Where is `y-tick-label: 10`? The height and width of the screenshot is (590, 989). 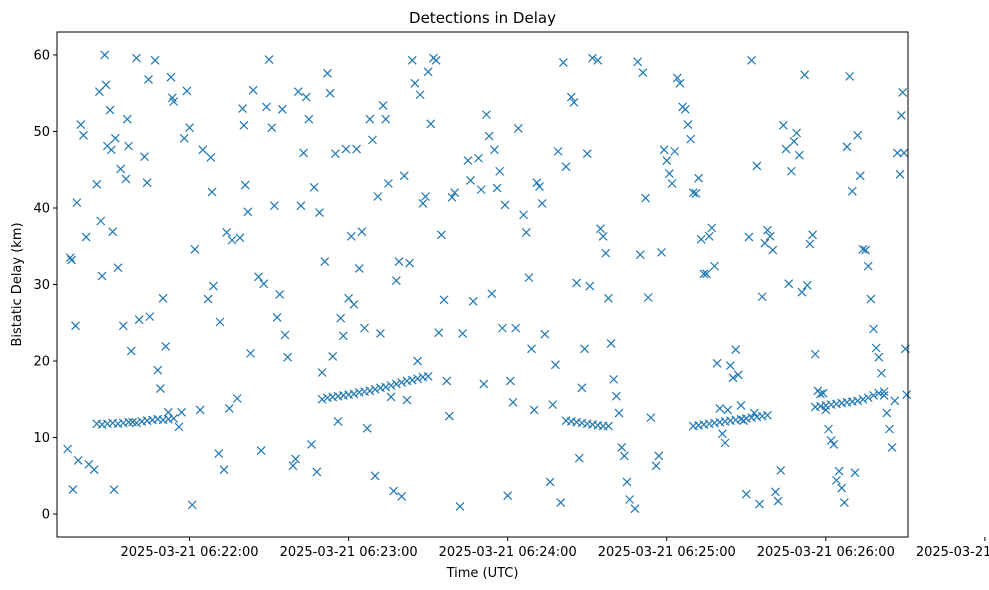
y-tick-label: 10 is located at coordinates (41, 438).